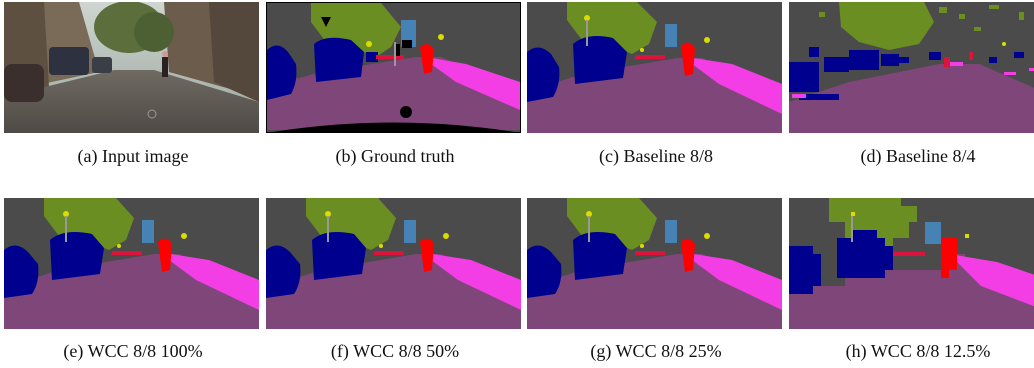 Image resolution: width=1034 pixels, height=368 pixels. What do you see at coordinates (395, 351) in the screenshot?
I see `caption-f: (f) WCC 8/8 50%` at bounding box center [395, 351].